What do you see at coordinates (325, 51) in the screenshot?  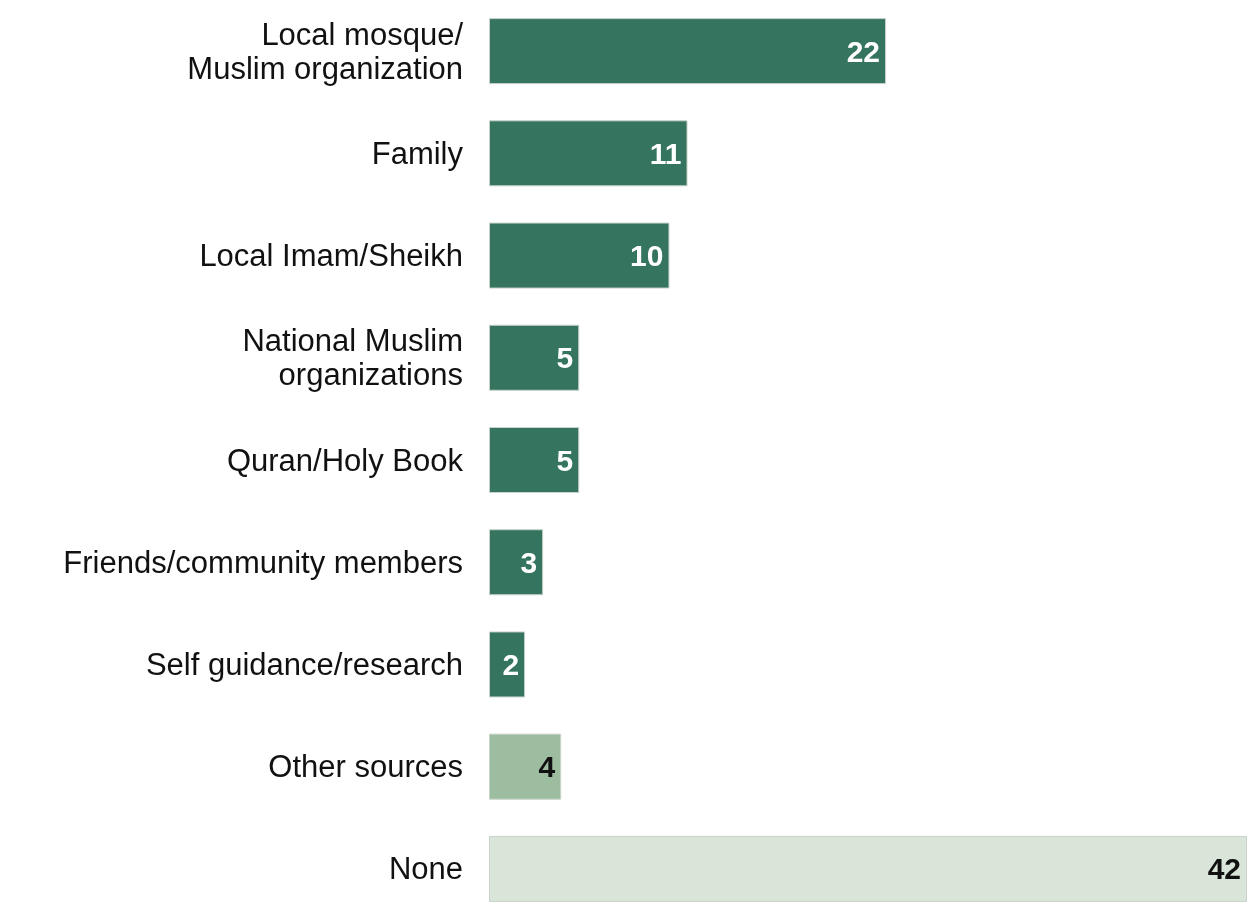 I see `y-tick-label: Local mosque/ Muslim organization` at bounding box center [325, 51].